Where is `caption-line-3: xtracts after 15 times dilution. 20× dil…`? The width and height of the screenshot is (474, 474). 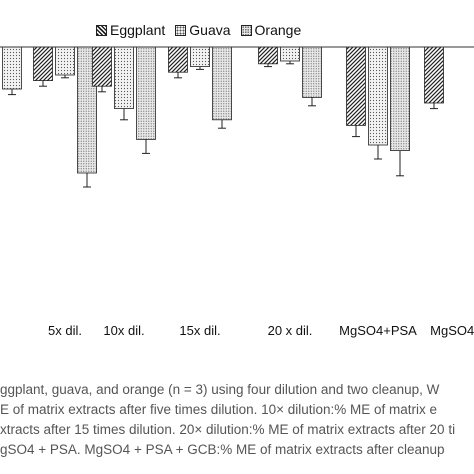 caption-line-3: xtracts after 15 times dilution. 20× dil… is located at coordinates (228, 429).